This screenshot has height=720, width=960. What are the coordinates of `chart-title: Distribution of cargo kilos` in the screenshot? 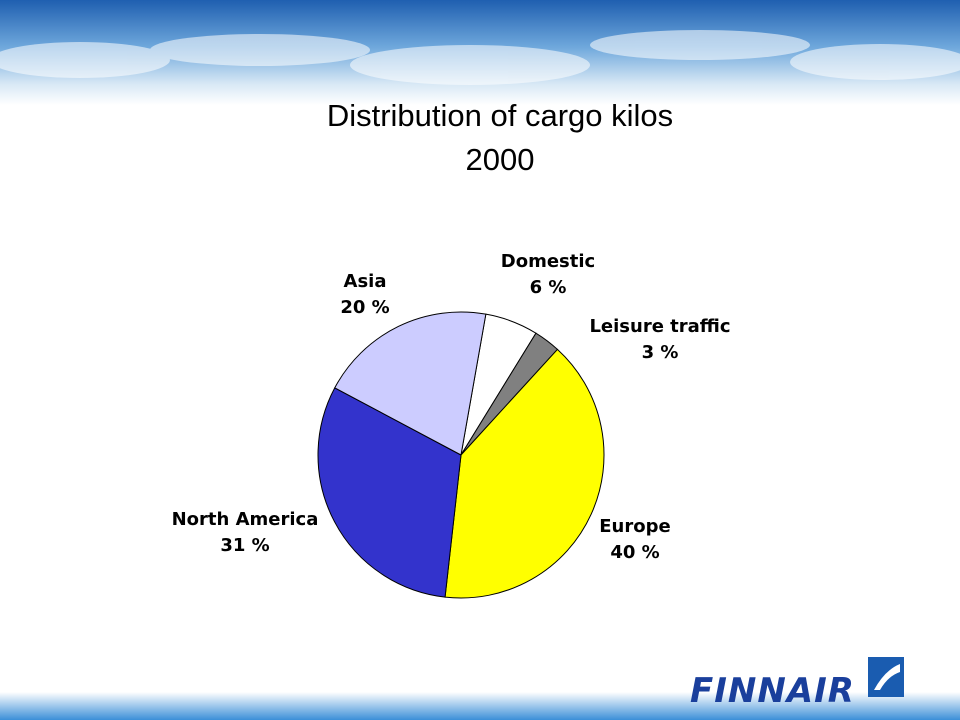 It's located at (500, 115).